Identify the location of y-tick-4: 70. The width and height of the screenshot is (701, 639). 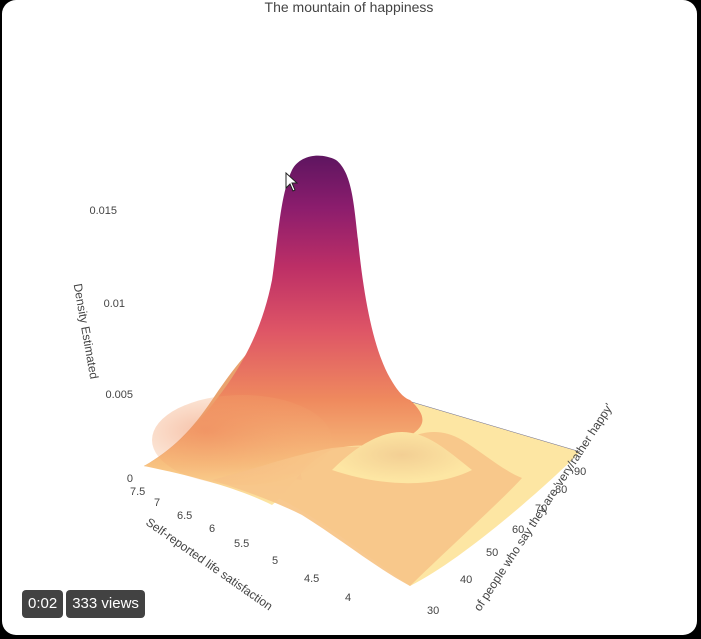
(541, 509).